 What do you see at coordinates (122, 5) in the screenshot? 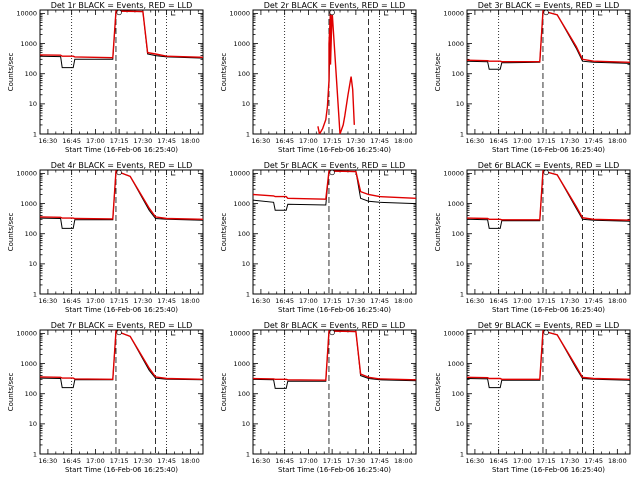
I see `chart-title: Det 1r BLACK = Events, RED = LLD` at bounding box center [122, 5].